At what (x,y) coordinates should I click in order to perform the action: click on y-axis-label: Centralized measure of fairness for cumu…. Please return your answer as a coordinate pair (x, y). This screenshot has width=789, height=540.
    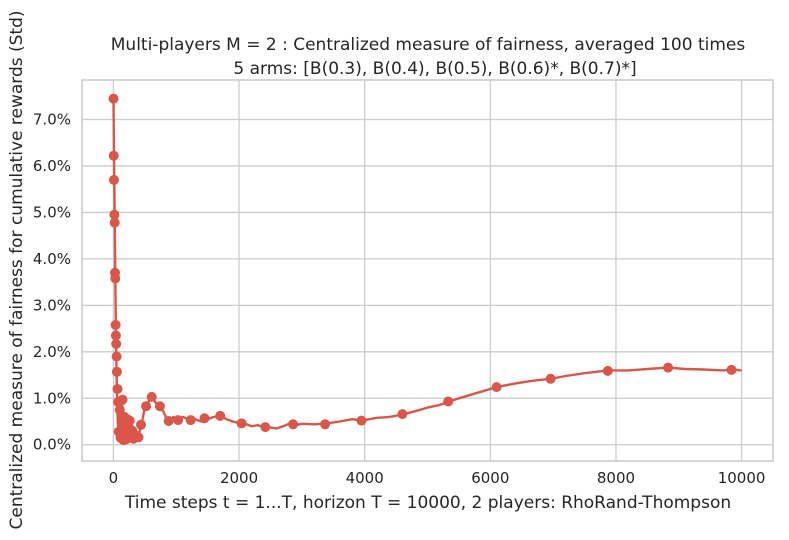
    Looking at the image, I should click on (17, 269).